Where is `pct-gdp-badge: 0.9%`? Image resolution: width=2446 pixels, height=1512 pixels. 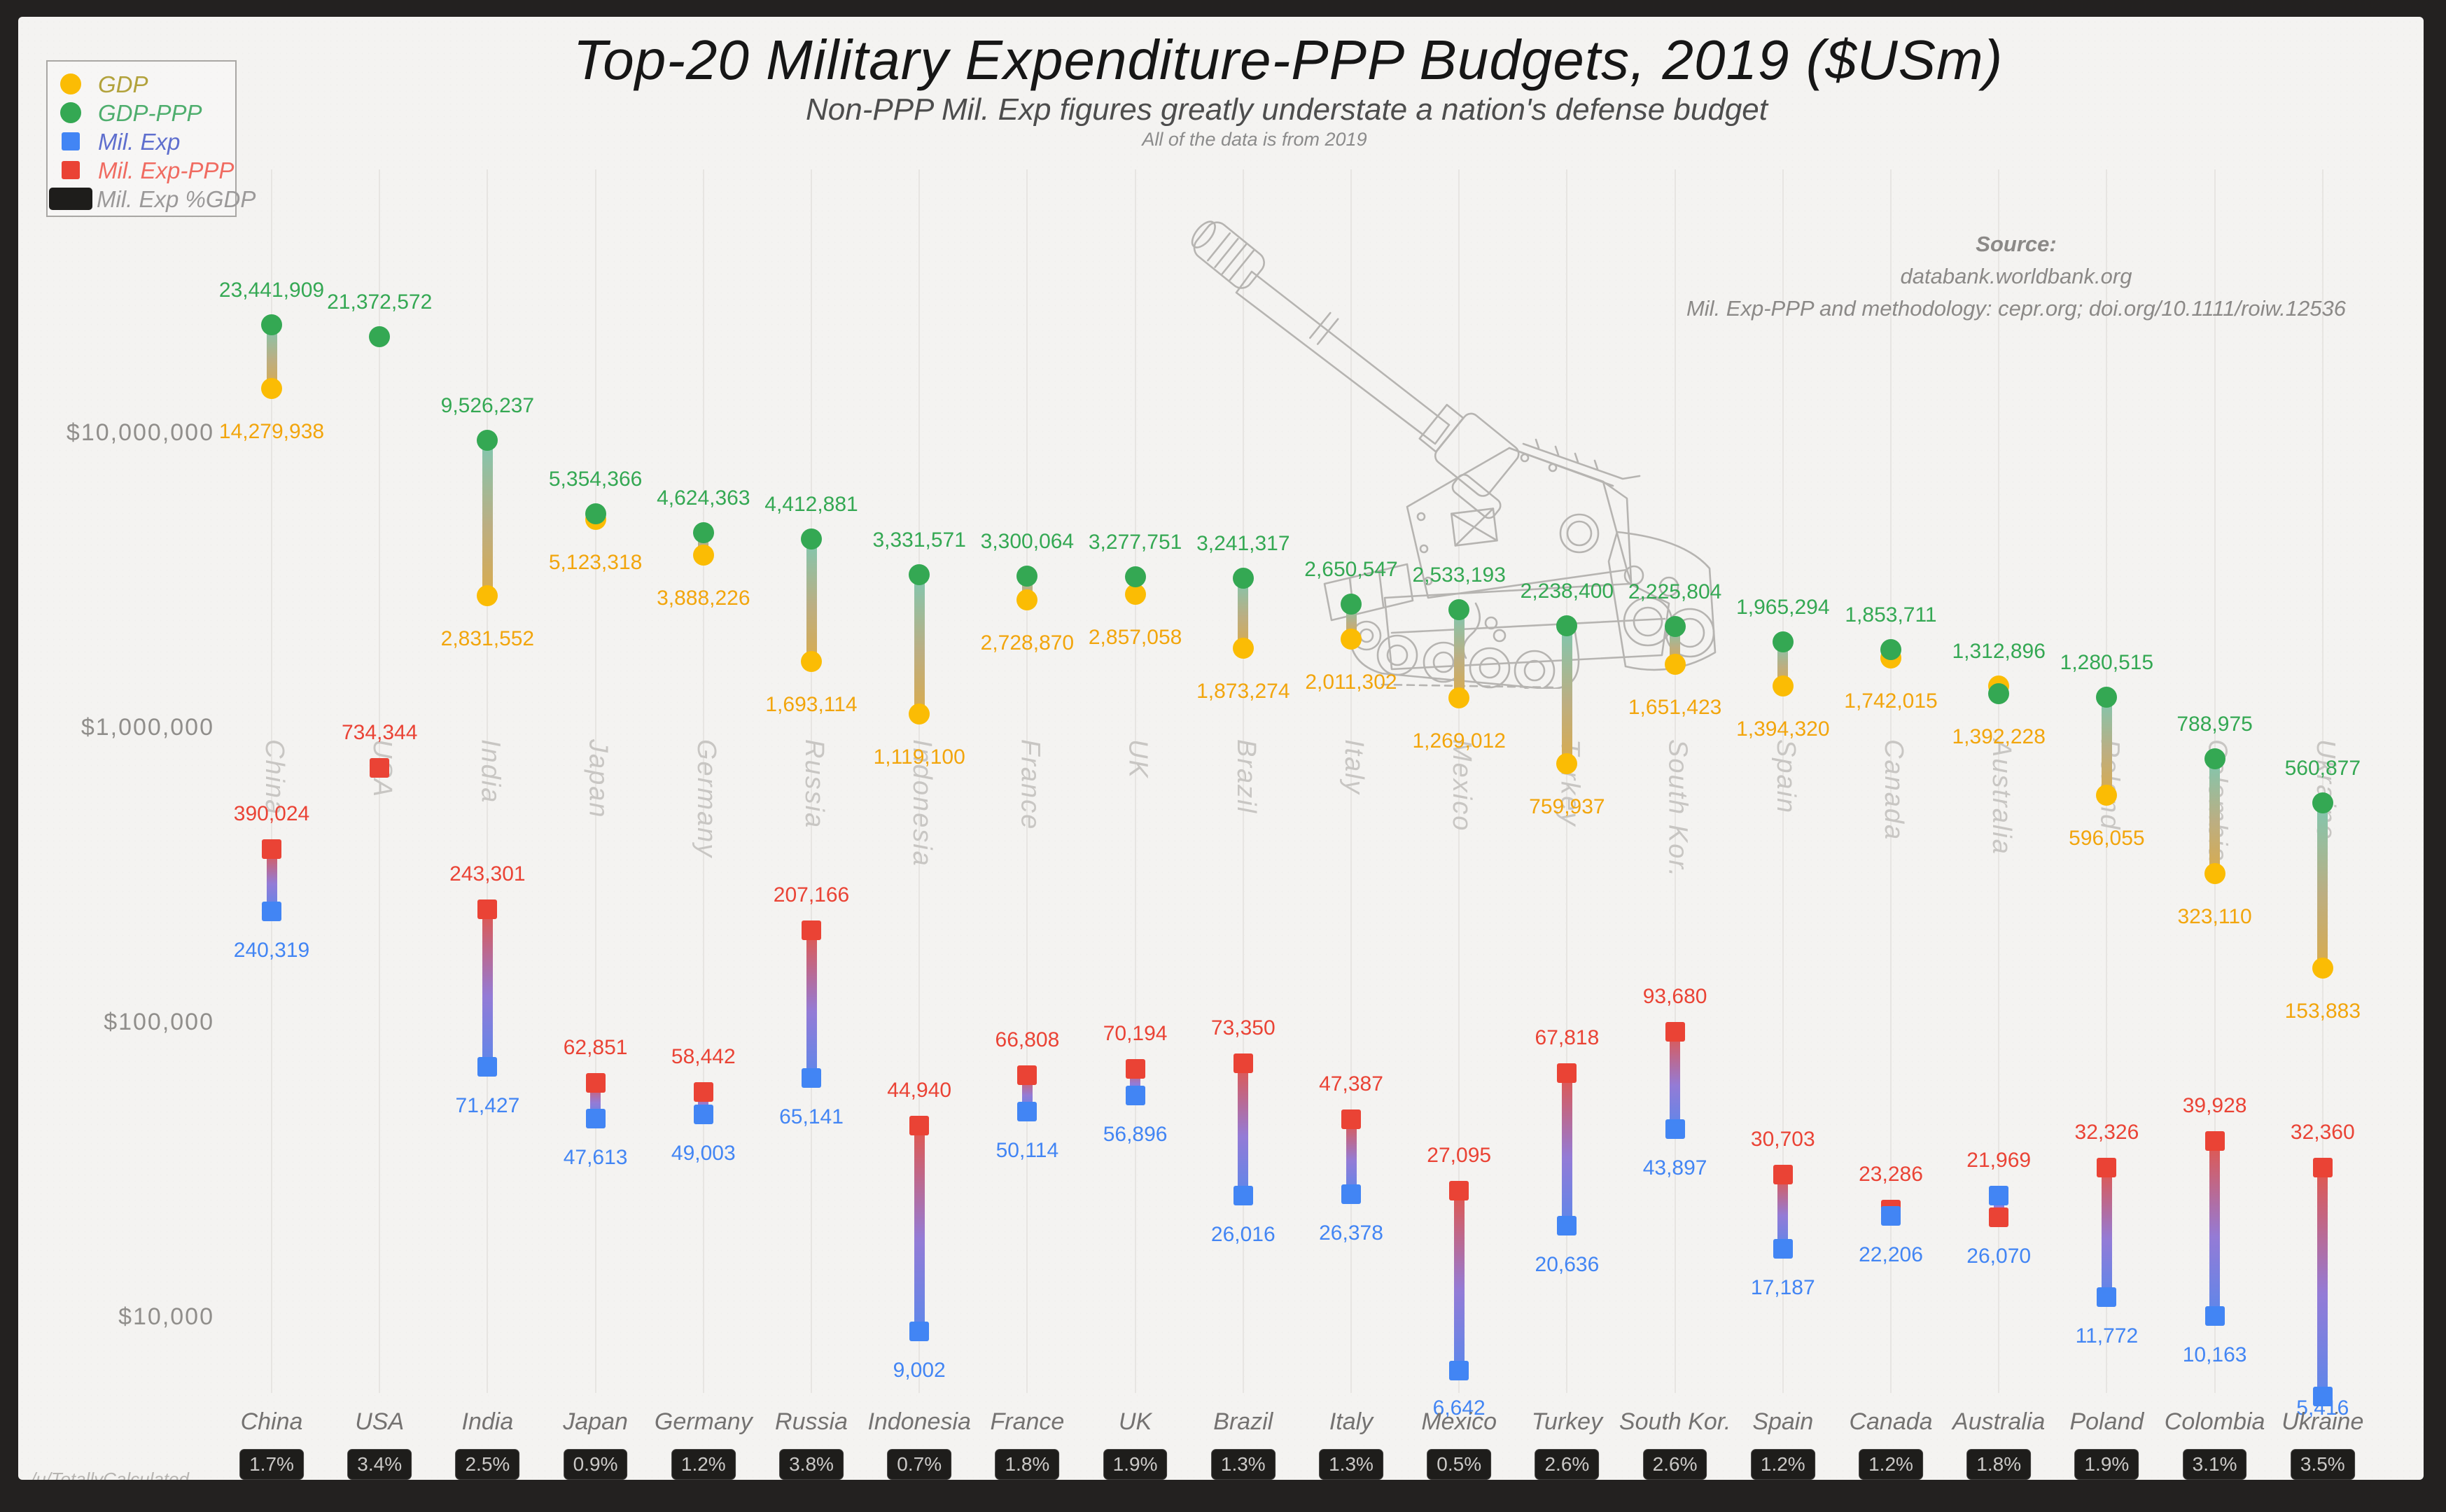
pct-gdp-badge: 0.9% is located at coordinates (595, 1464).